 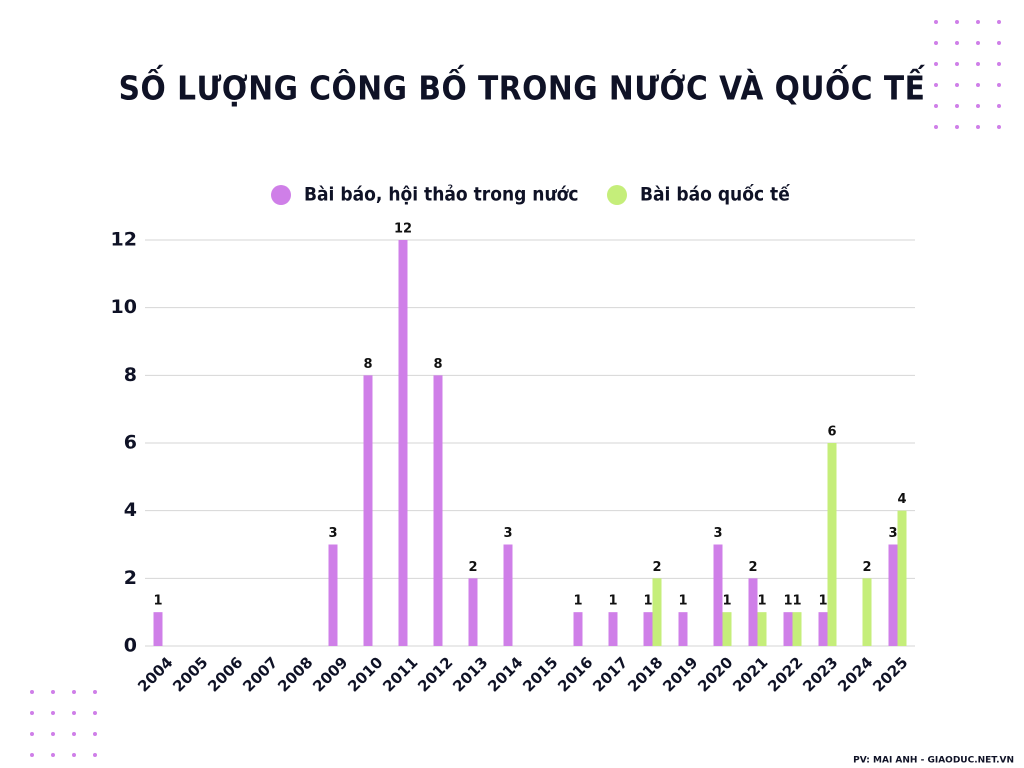 I want to click on y-tick-label: 6, so click(x=130, y=443).